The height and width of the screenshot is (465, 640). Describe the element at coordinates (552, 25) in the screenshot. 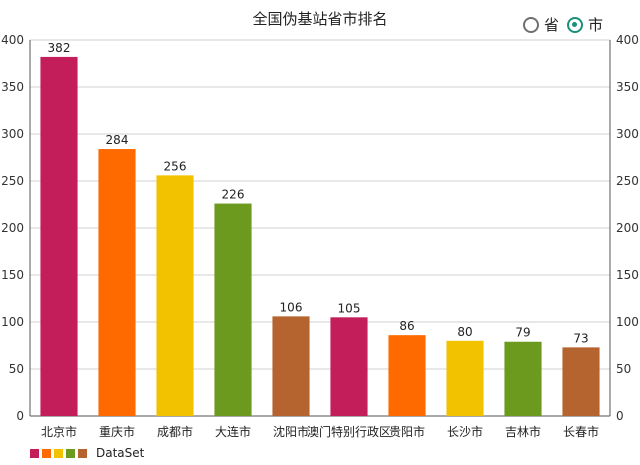

I see `radio-province-label: 省` at that location.